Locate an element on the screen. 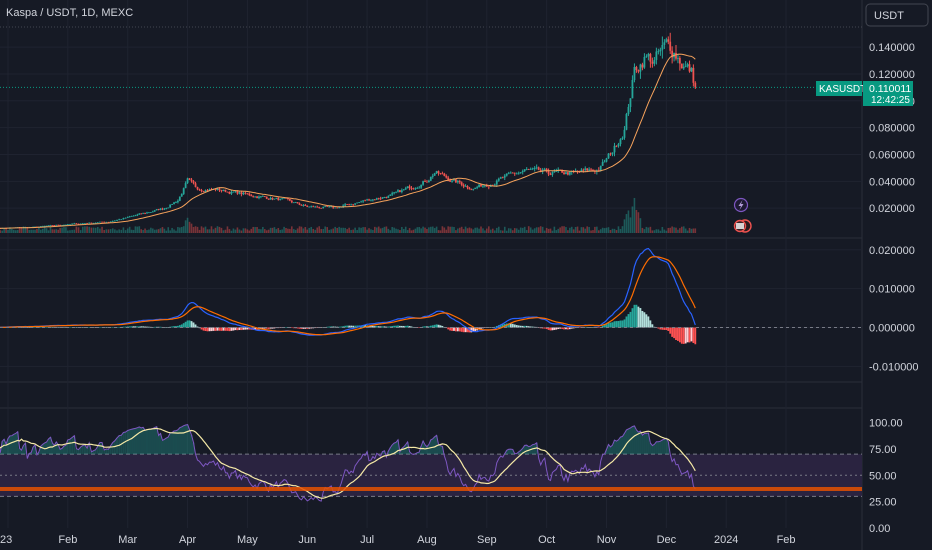  currency-button: USDT is located at coordinates (897, 15).